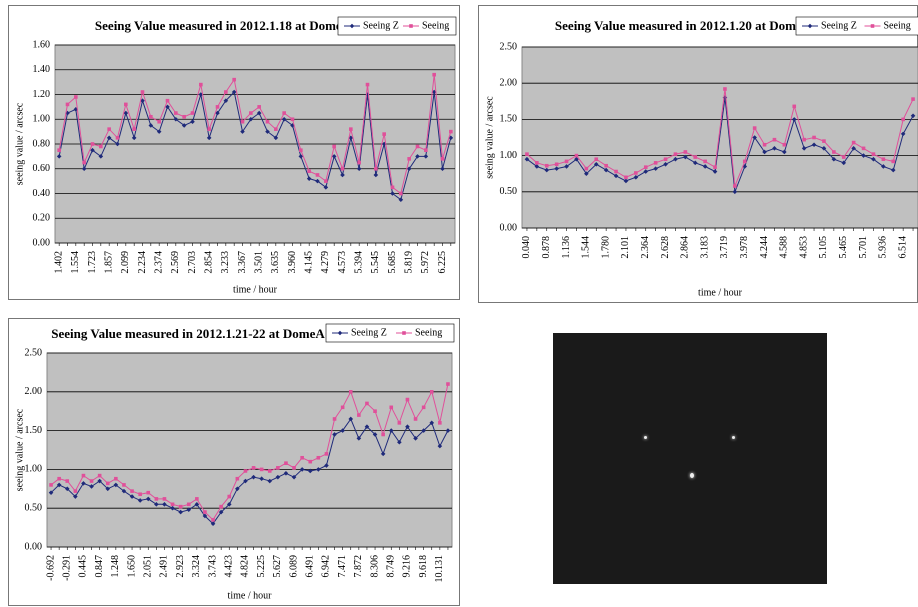 Image resolution: width=918 pixels, height=607 pixels. What do you see at coordinates (310, 566) in the screenshot?
I see `x-tick-label: 6.491` at bounding box center [310, 566].